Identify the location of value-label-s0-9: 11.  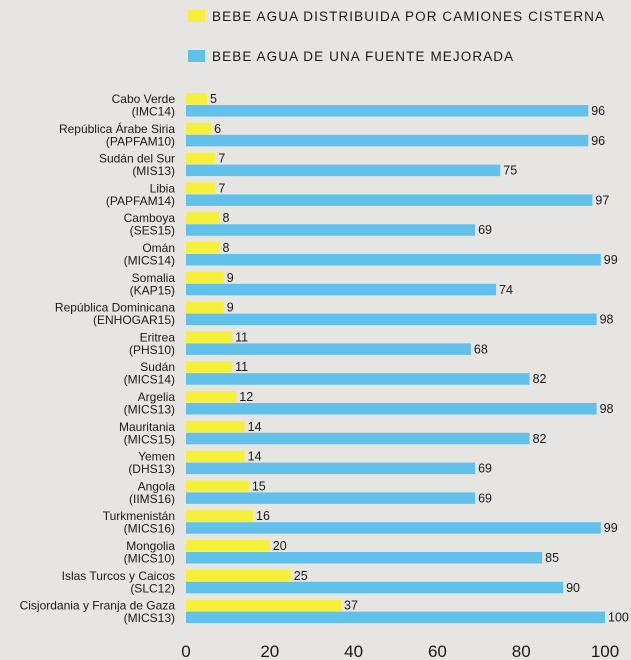
(241, 367).